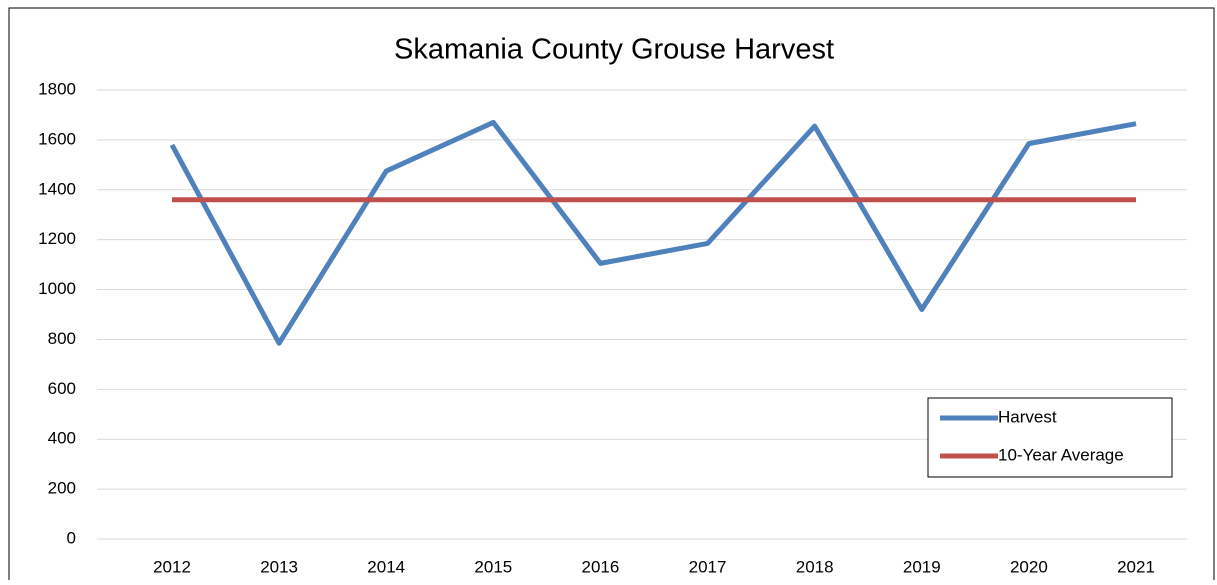 The image size is (1217, 585). Describe the element at coordinates (279, 566) in the screenshot. I see `x-tick-label: 2013` at that location.